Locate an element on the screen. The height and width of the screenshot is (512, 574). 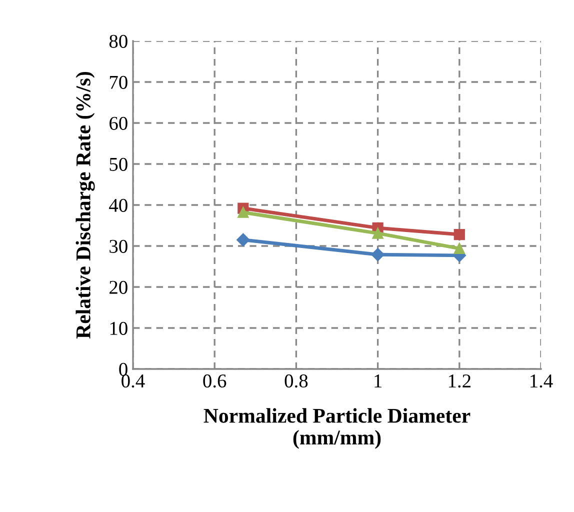
x-tick-label: 0.8 is located at coordinates (296, 381).